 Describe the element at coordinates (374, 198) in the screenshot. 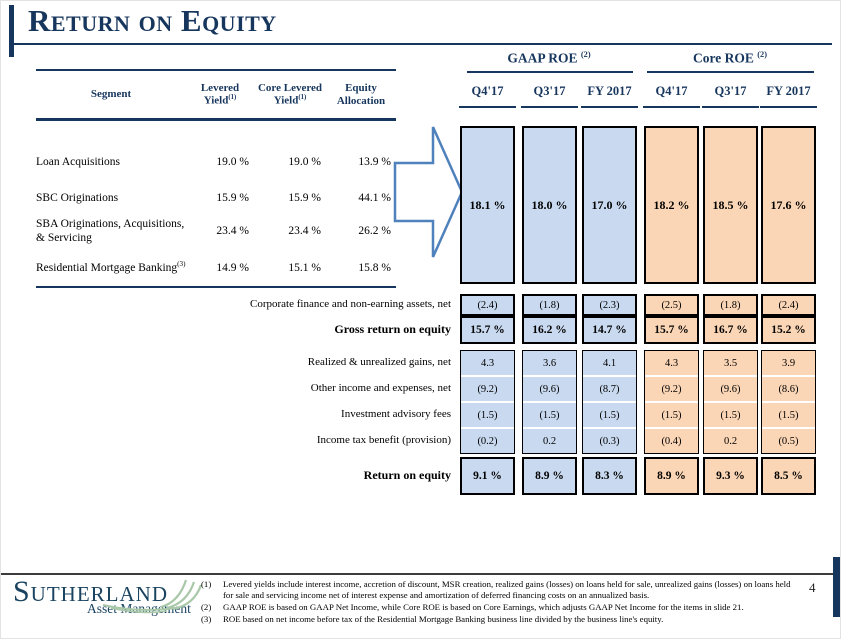

I see `equity-allocation-value: 44.1 %` at that location.